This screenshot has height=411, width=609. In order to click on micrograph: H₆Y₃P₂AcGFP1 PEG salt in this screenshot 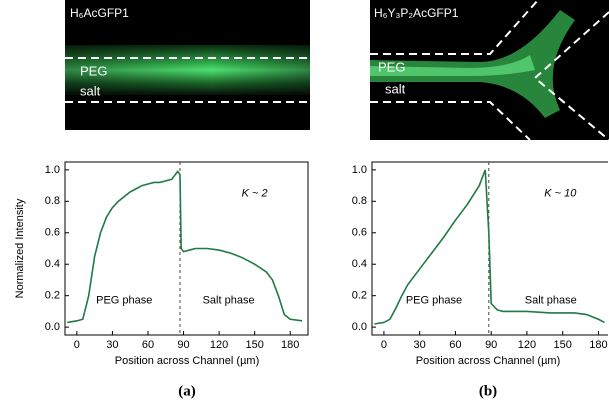, I will do `click(489, 70)`.